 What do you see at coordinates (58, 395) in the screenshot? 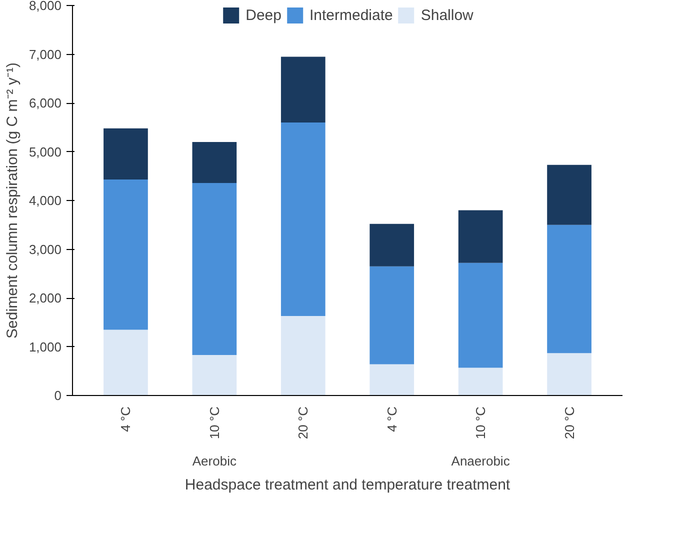
I see `y-tick-label: 0` at bounding box center [58, 395].